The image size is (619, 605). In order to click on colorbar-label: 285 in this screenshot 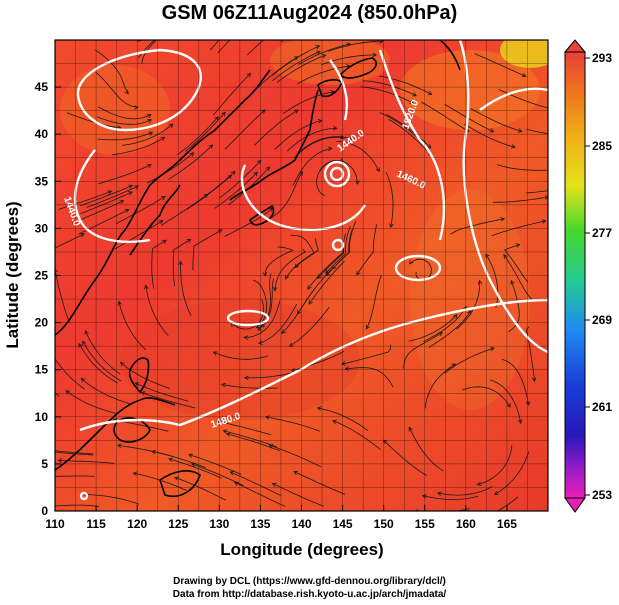, I will do `click(602, 146)`.